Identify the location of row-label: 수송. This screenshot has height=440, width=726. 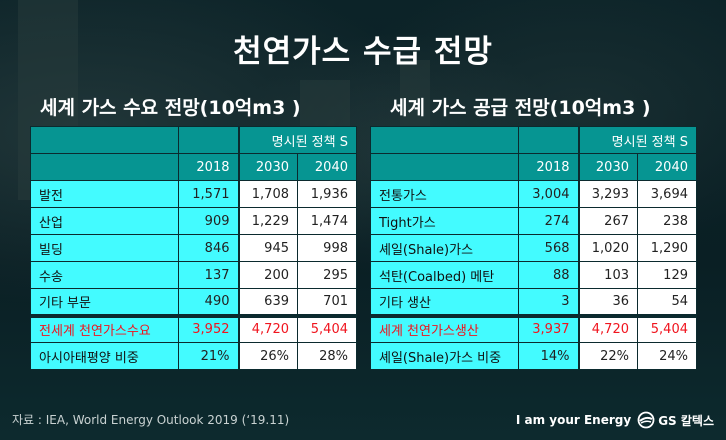
(104, 275).